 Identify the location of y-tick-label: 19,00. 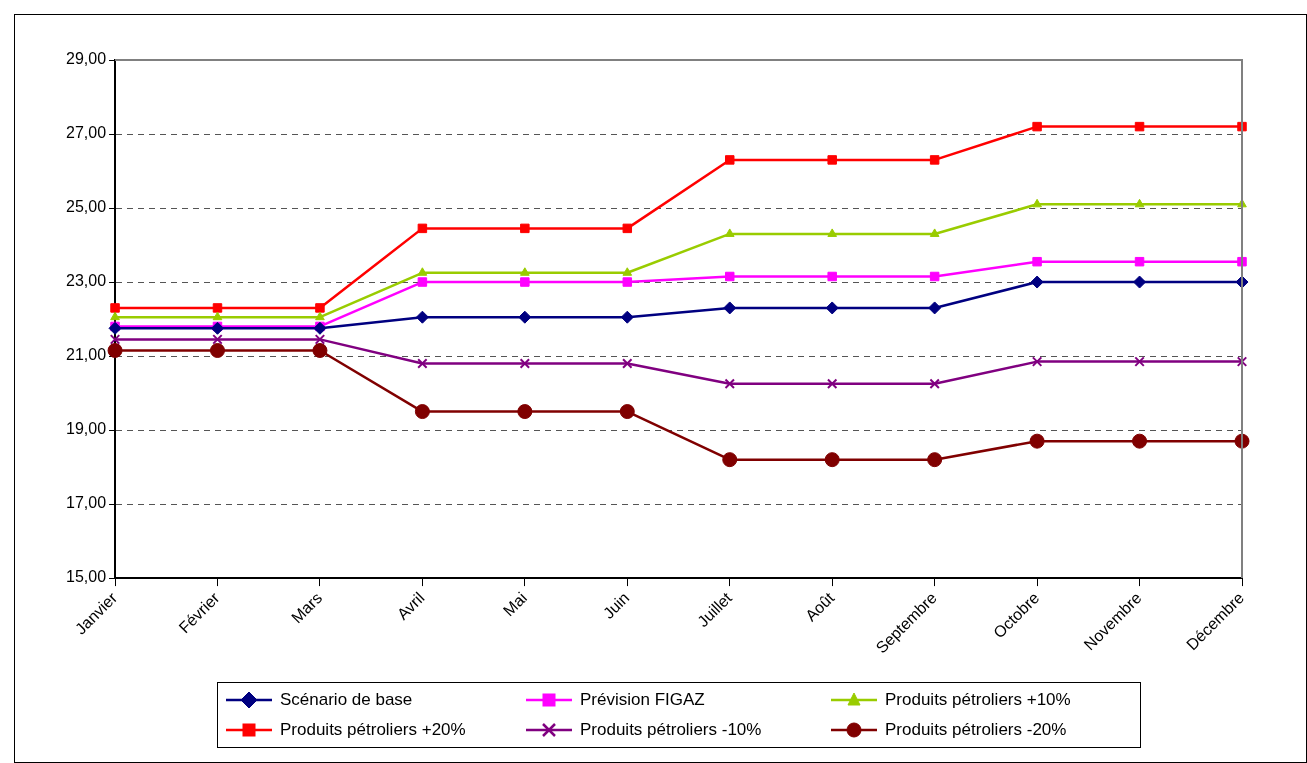
(86, 429).